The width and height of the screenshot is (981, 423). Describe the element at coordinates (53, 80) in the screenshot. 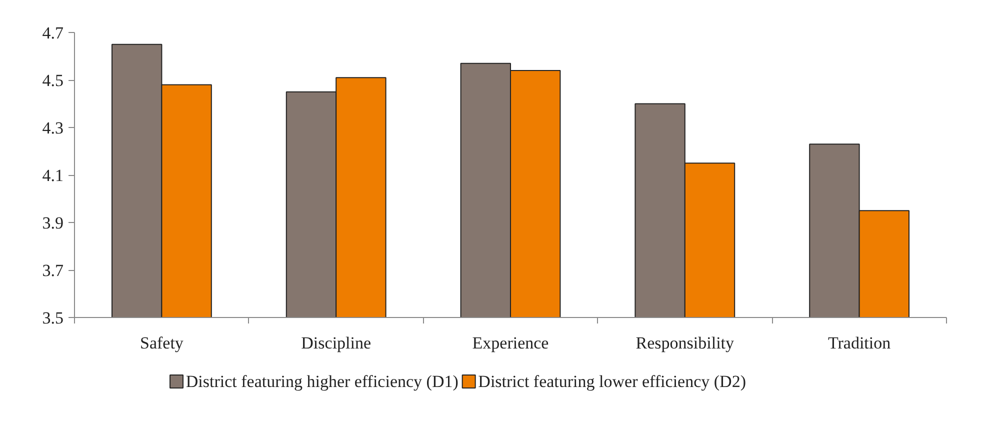

I see `y-tick-label: 4.5` at that location.